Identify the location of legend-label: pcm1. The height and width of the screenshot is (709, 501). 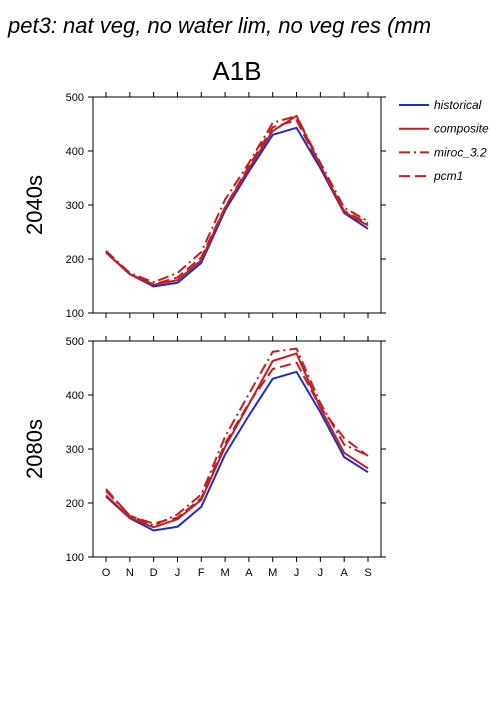
(448, 176).